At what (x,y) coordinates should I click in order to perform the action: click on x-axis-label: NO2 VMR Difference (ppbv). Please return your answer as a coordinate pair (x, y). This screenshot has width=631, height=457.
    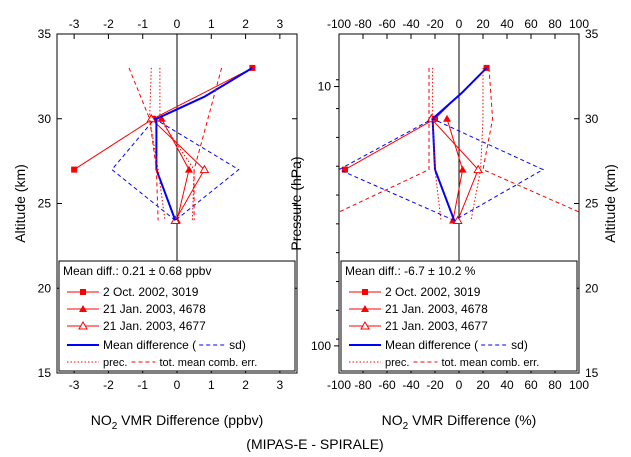
    Looking at the image, I should click on (177, 422).